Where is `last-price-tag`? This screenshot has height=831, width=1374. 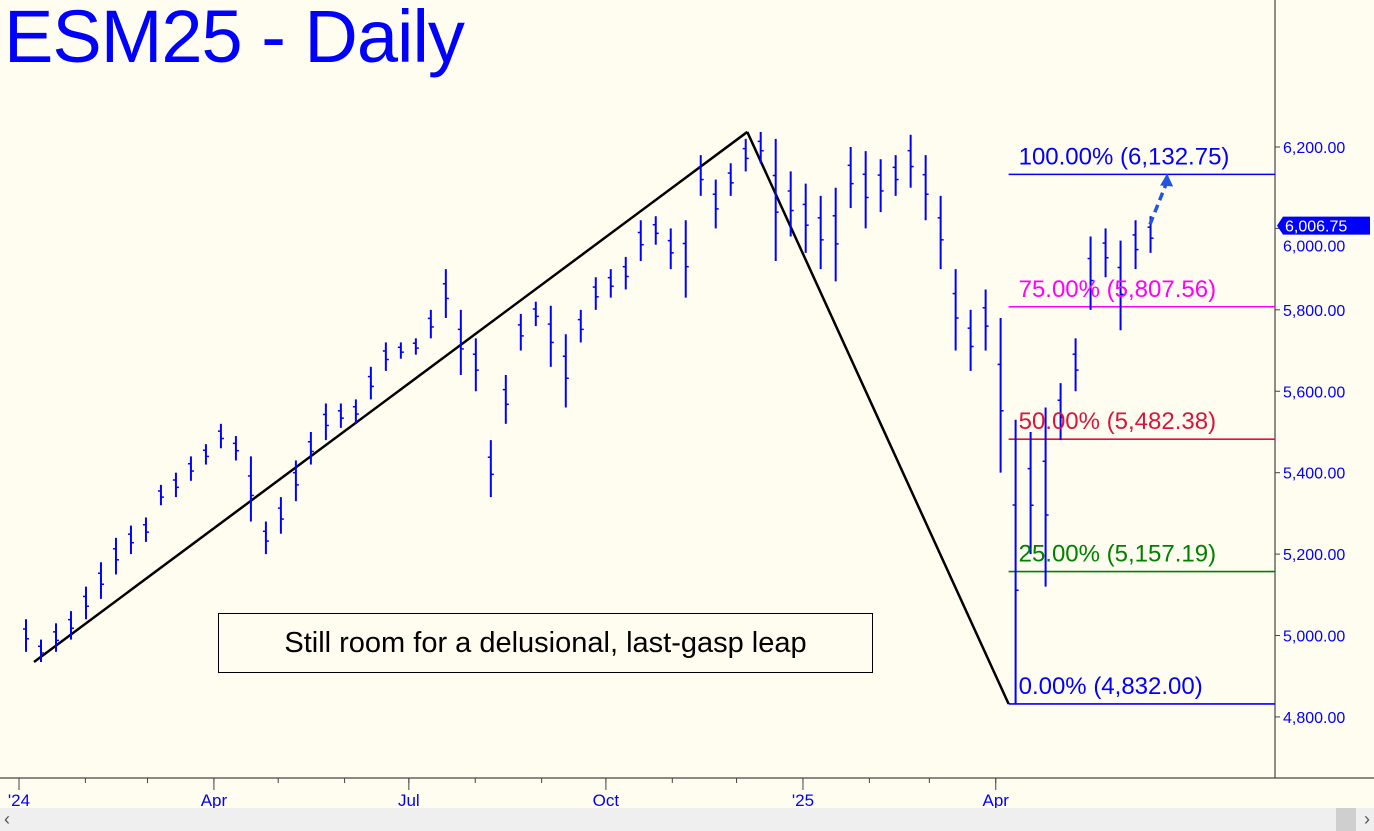 last-price-tag is located at coordinates (1323, 225).